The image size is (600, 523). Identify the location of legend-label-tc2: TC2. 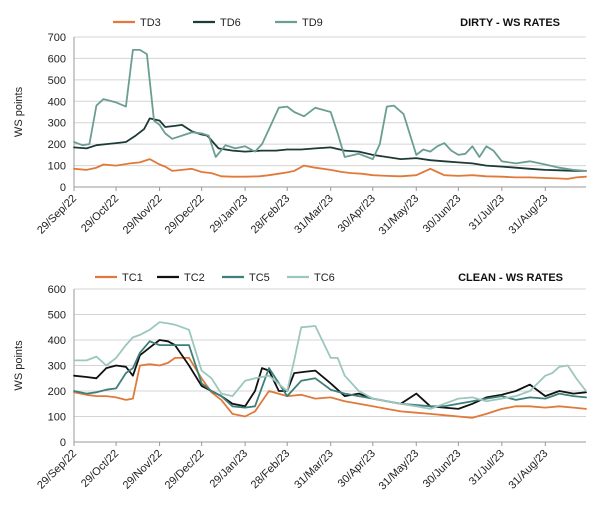
(194, 278).